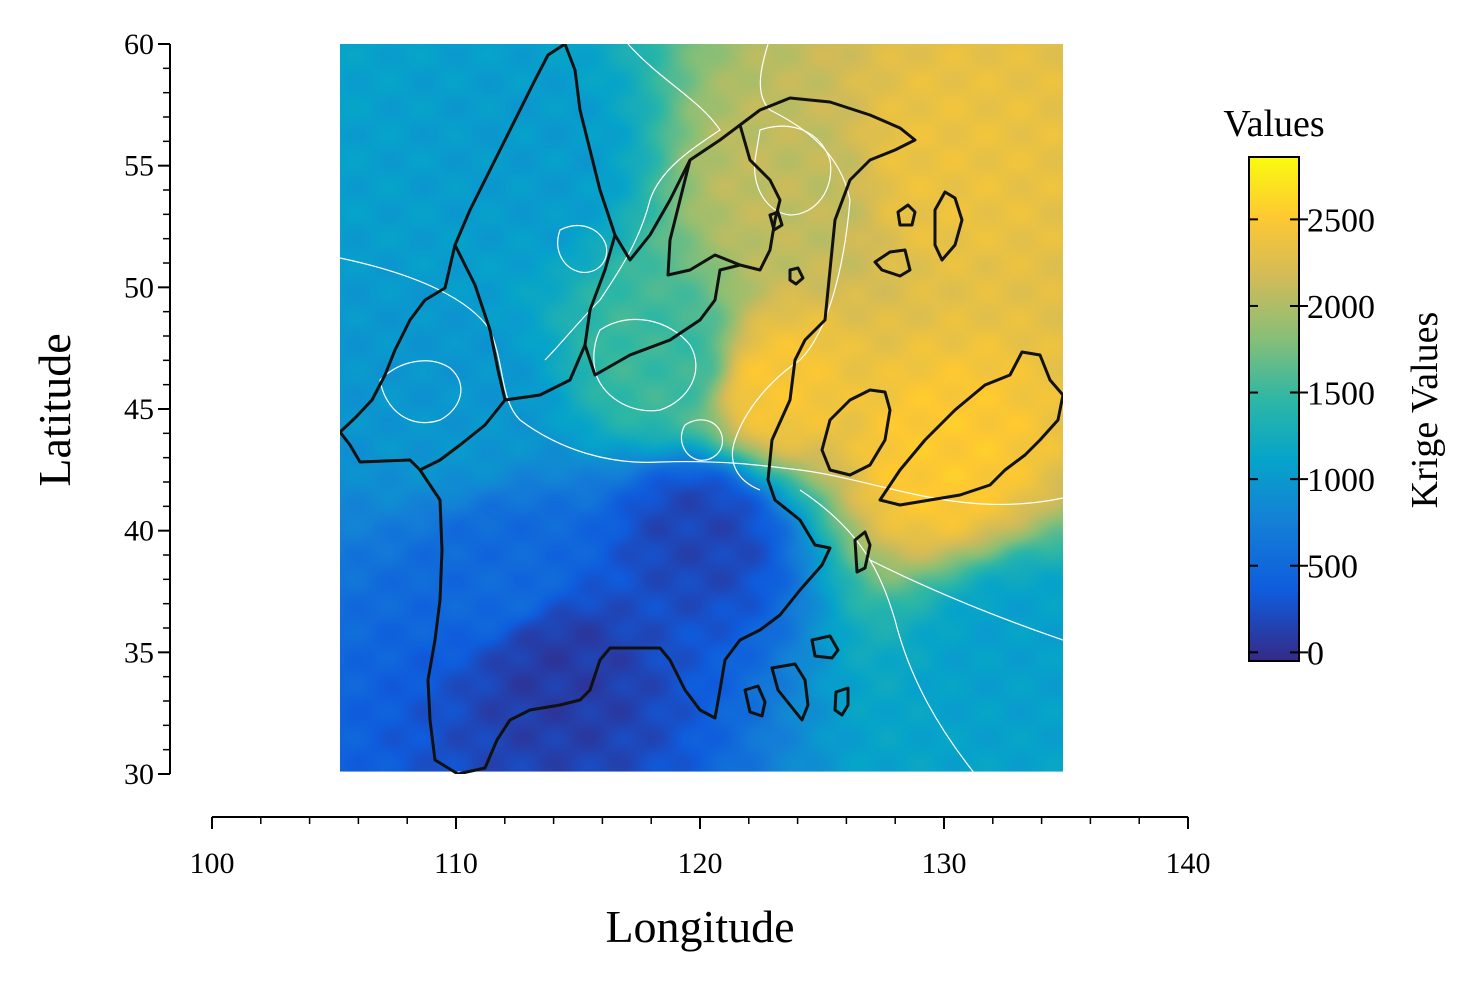 The height and width of the screenshot is (984, 1480). Describe the element at coordinates (966, 600) in the screenshot. I see `contour-line-east` at that location.